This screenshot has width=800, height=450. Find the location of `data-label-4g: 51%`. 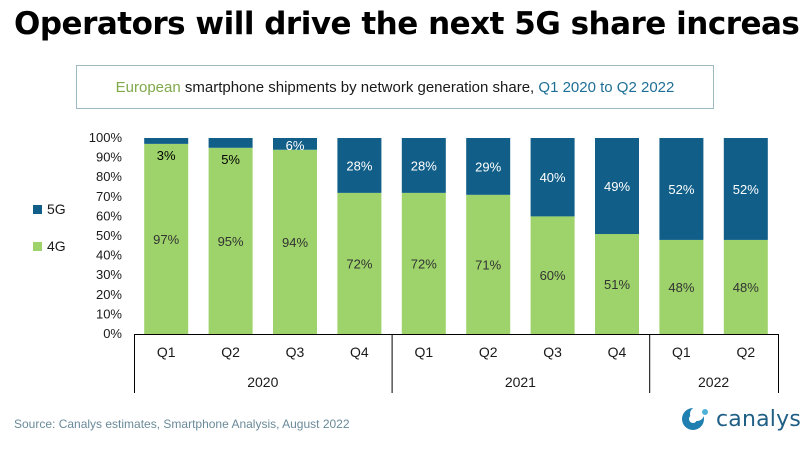

data-label-4g: 51% is located at coordinates (617, 284).